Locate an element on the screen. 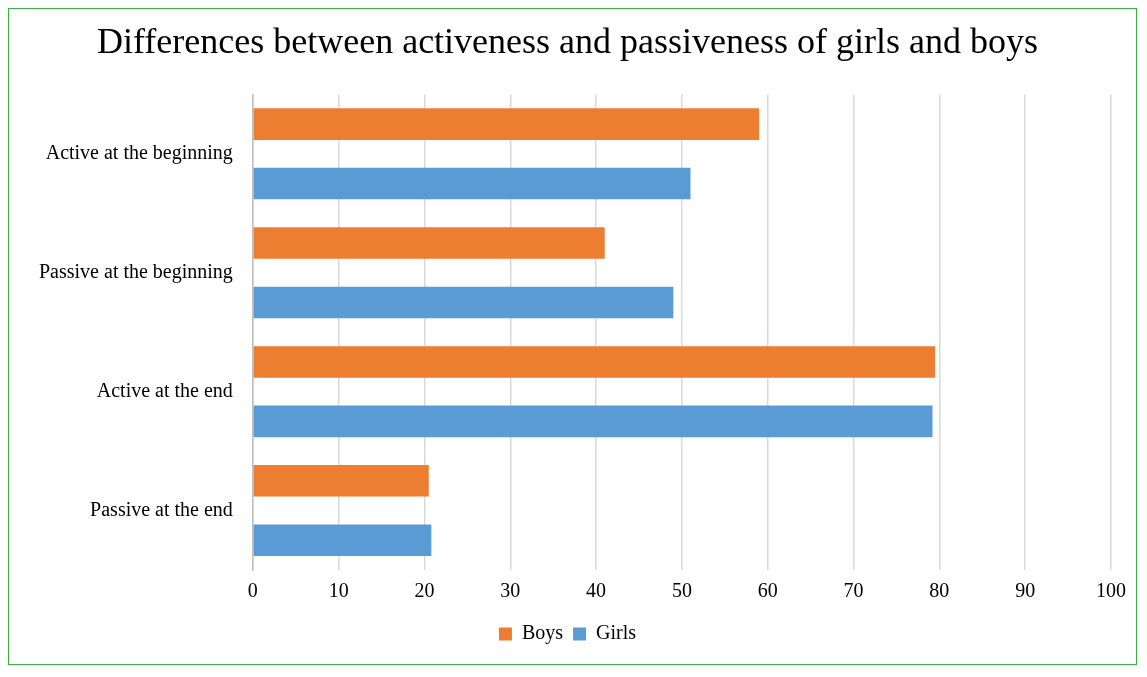 The width and height of the screenshot is (1147, 677). x-tick-label: 80 is located at coordinates (939, 590).